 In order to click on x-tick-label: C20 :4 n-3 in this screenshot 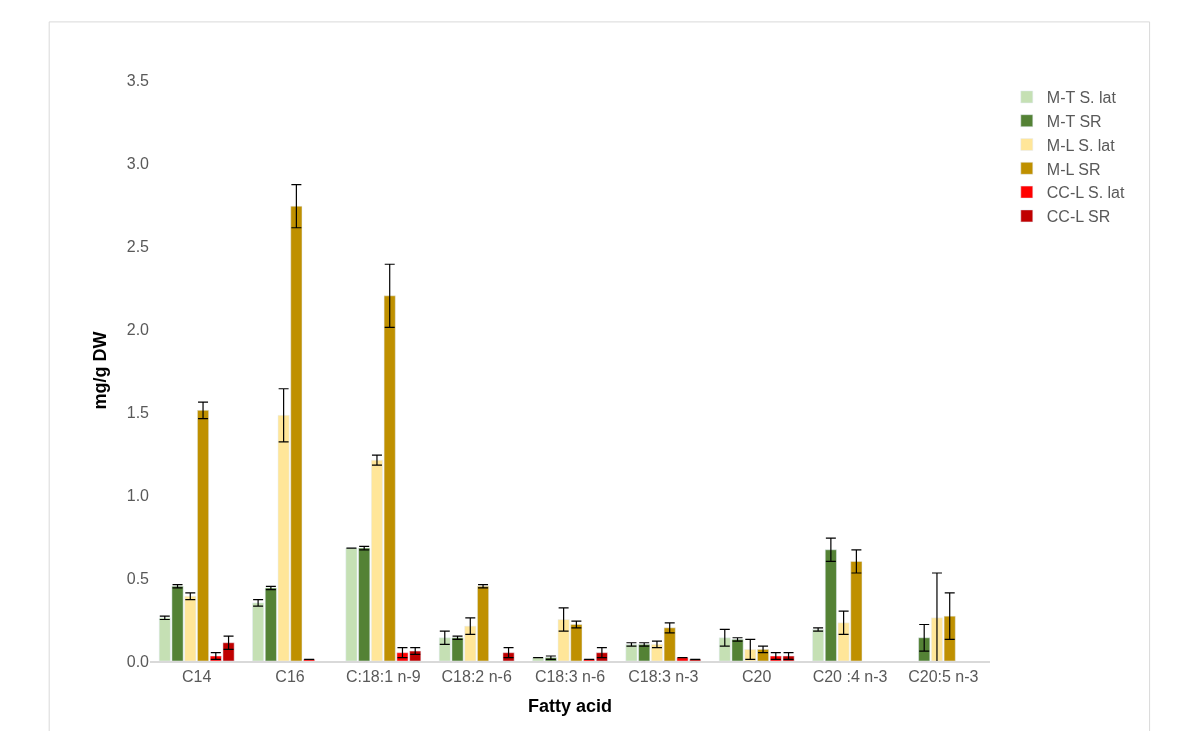, I will do `click(850, 676)`.